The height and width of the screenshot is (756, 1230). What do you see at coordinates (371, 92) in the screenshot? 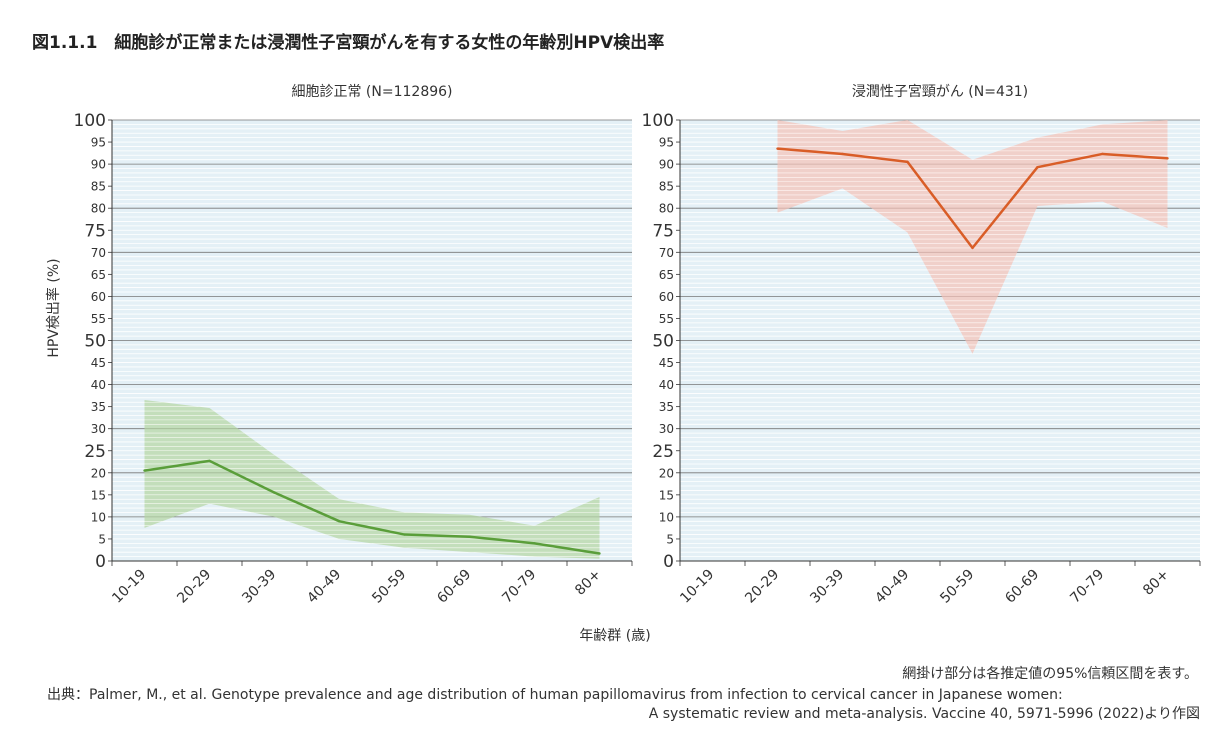
I see `panel-title: 細胞診正常 (N=112896)` at bounding box center [371, 92].